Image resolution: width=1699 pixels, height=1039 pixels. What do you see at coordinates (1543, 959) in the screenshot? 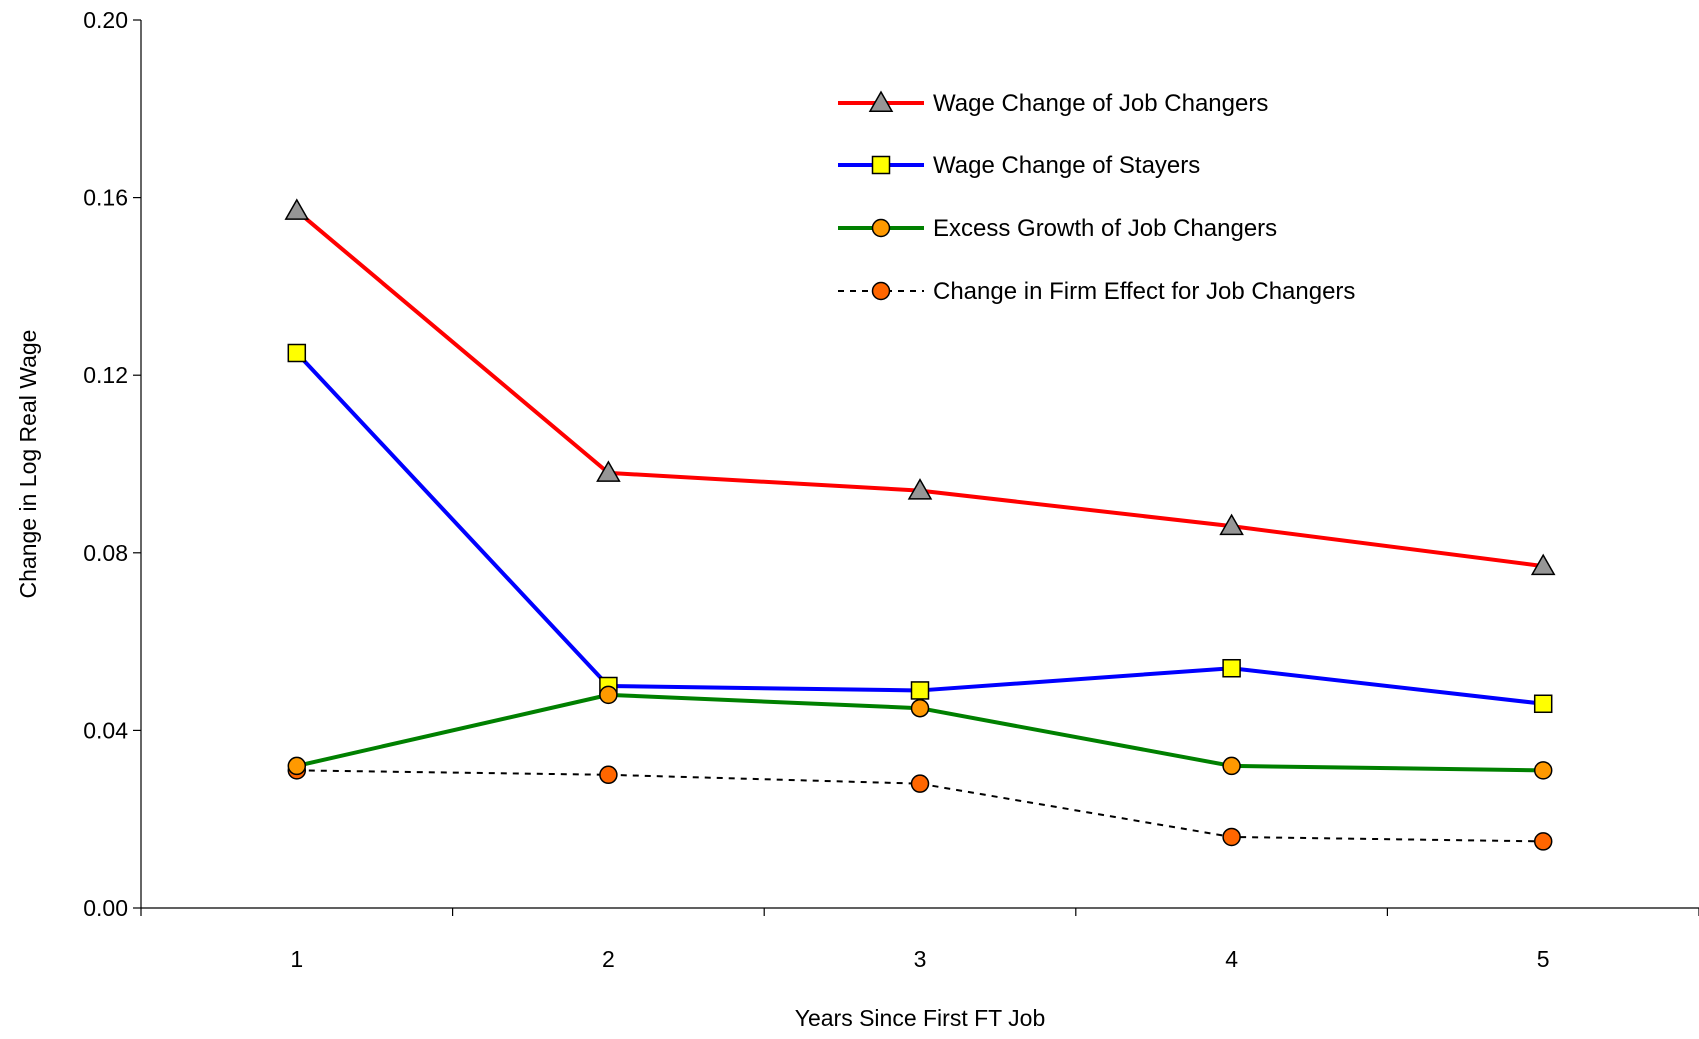
I see `x-tick-label: 5` at bounding box center [1543, 959].